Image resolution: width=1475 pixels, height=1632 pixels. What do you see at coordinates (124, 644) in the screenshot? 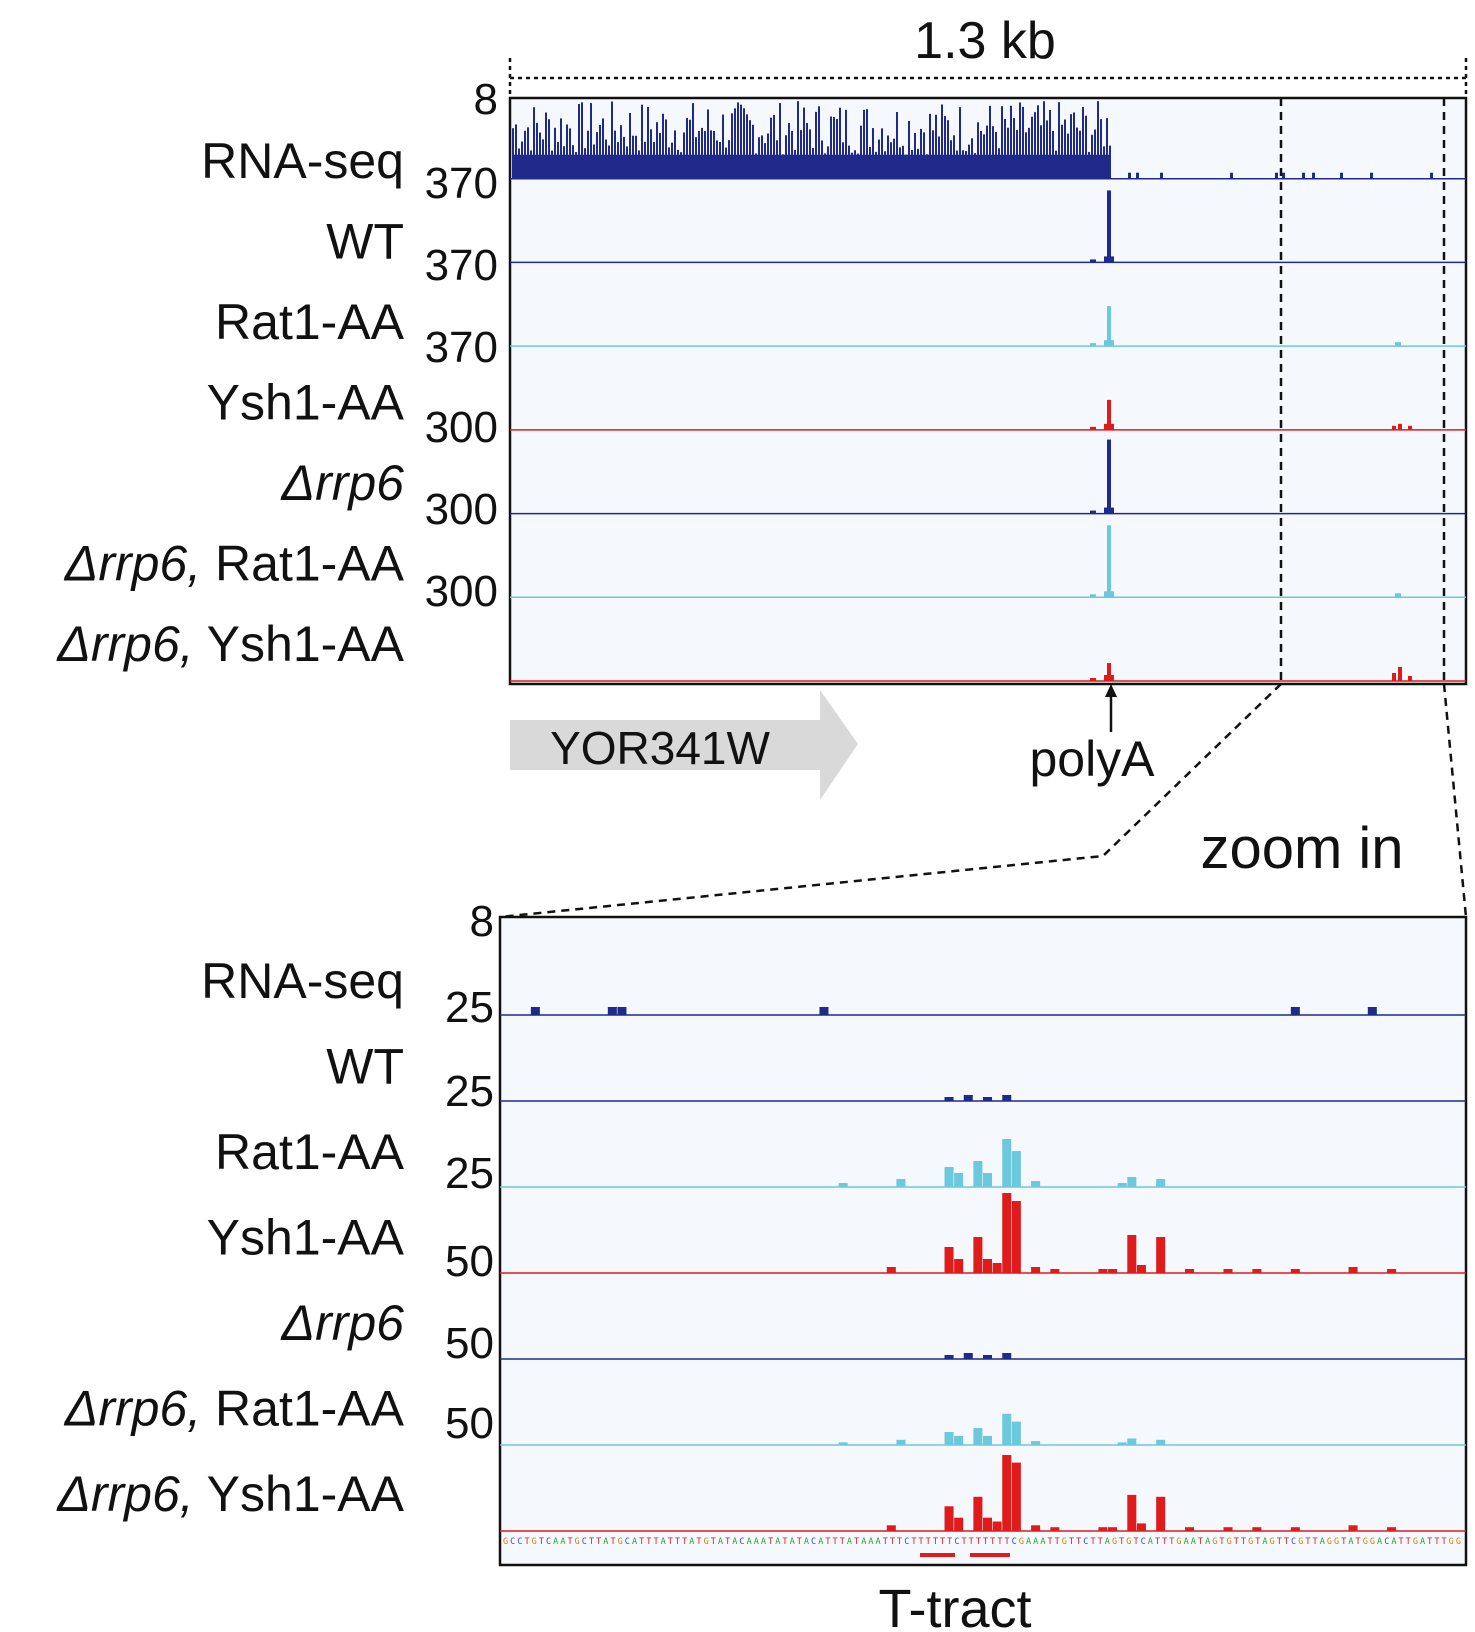
I see `top-track-label-italic-6: Δrrp6,` at bounding box center [124, 644].